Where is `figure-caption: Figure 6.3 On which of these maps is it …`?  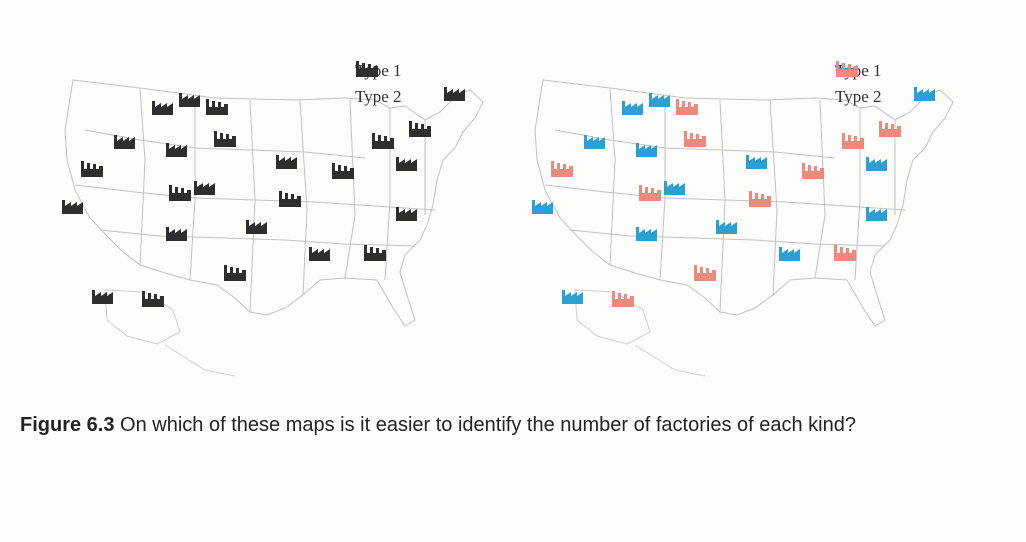
figure-caption: Figure 6.3 On which of these maps is it … is located at coordinates (500, 425).